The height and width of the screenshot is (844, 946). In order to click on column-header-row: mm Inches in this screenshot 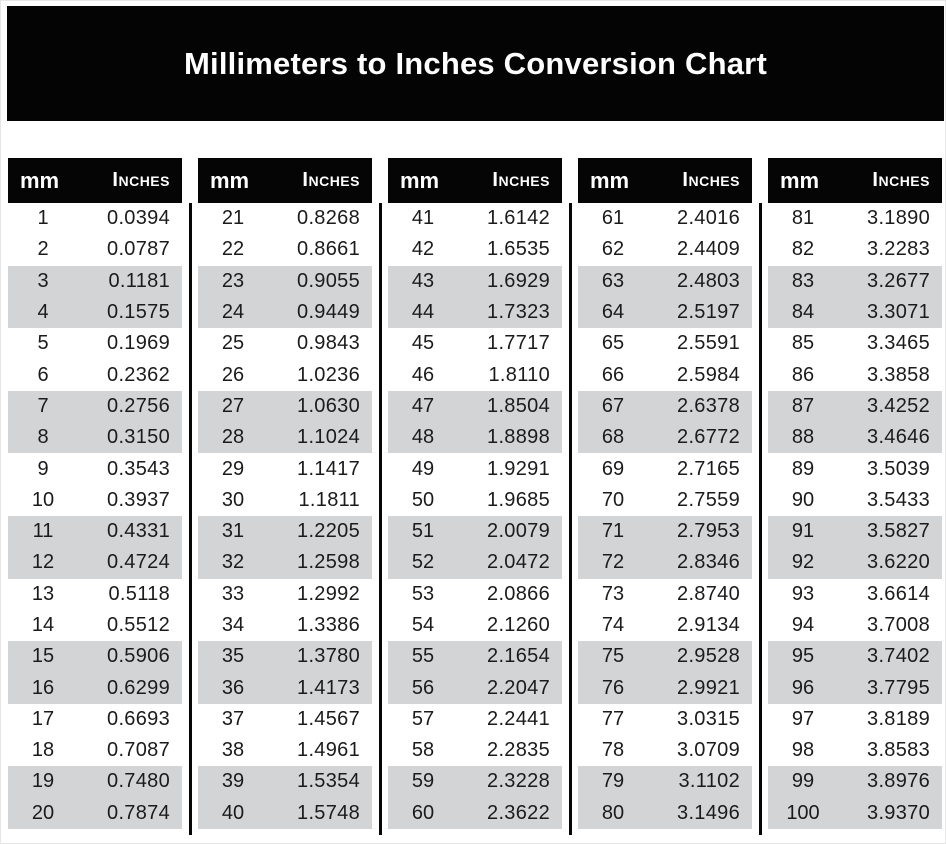, I will do `click(855, 180)`.